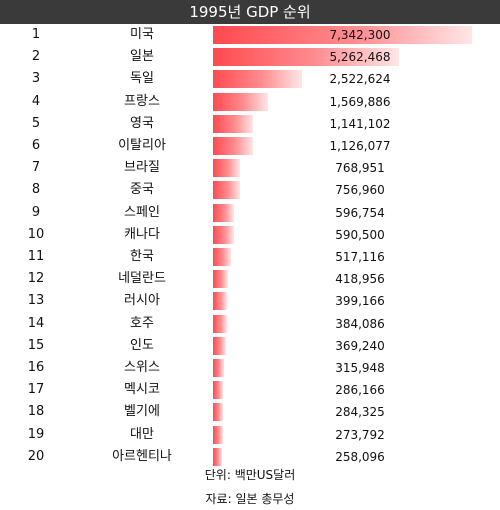  What do you see at coordinates (36, 212) in the screenshot?
I see `rank-label: 9` at bounding box center [36, 212].